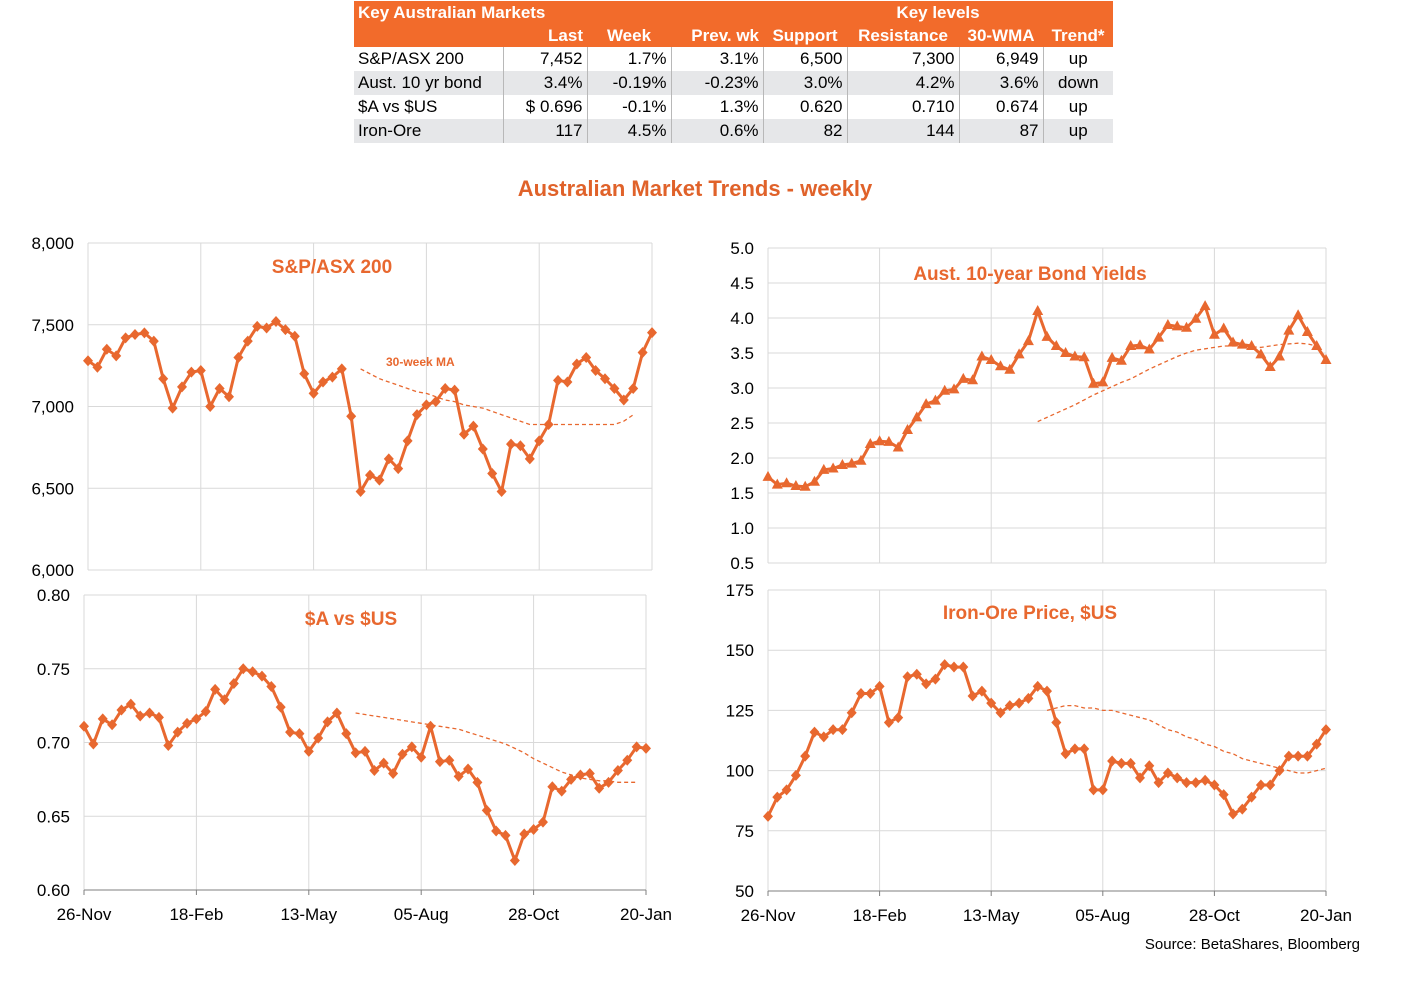 The width and height of the screenshot is (1402, 985). I want to click on table-cell: 0.6%, so click(717, 131).